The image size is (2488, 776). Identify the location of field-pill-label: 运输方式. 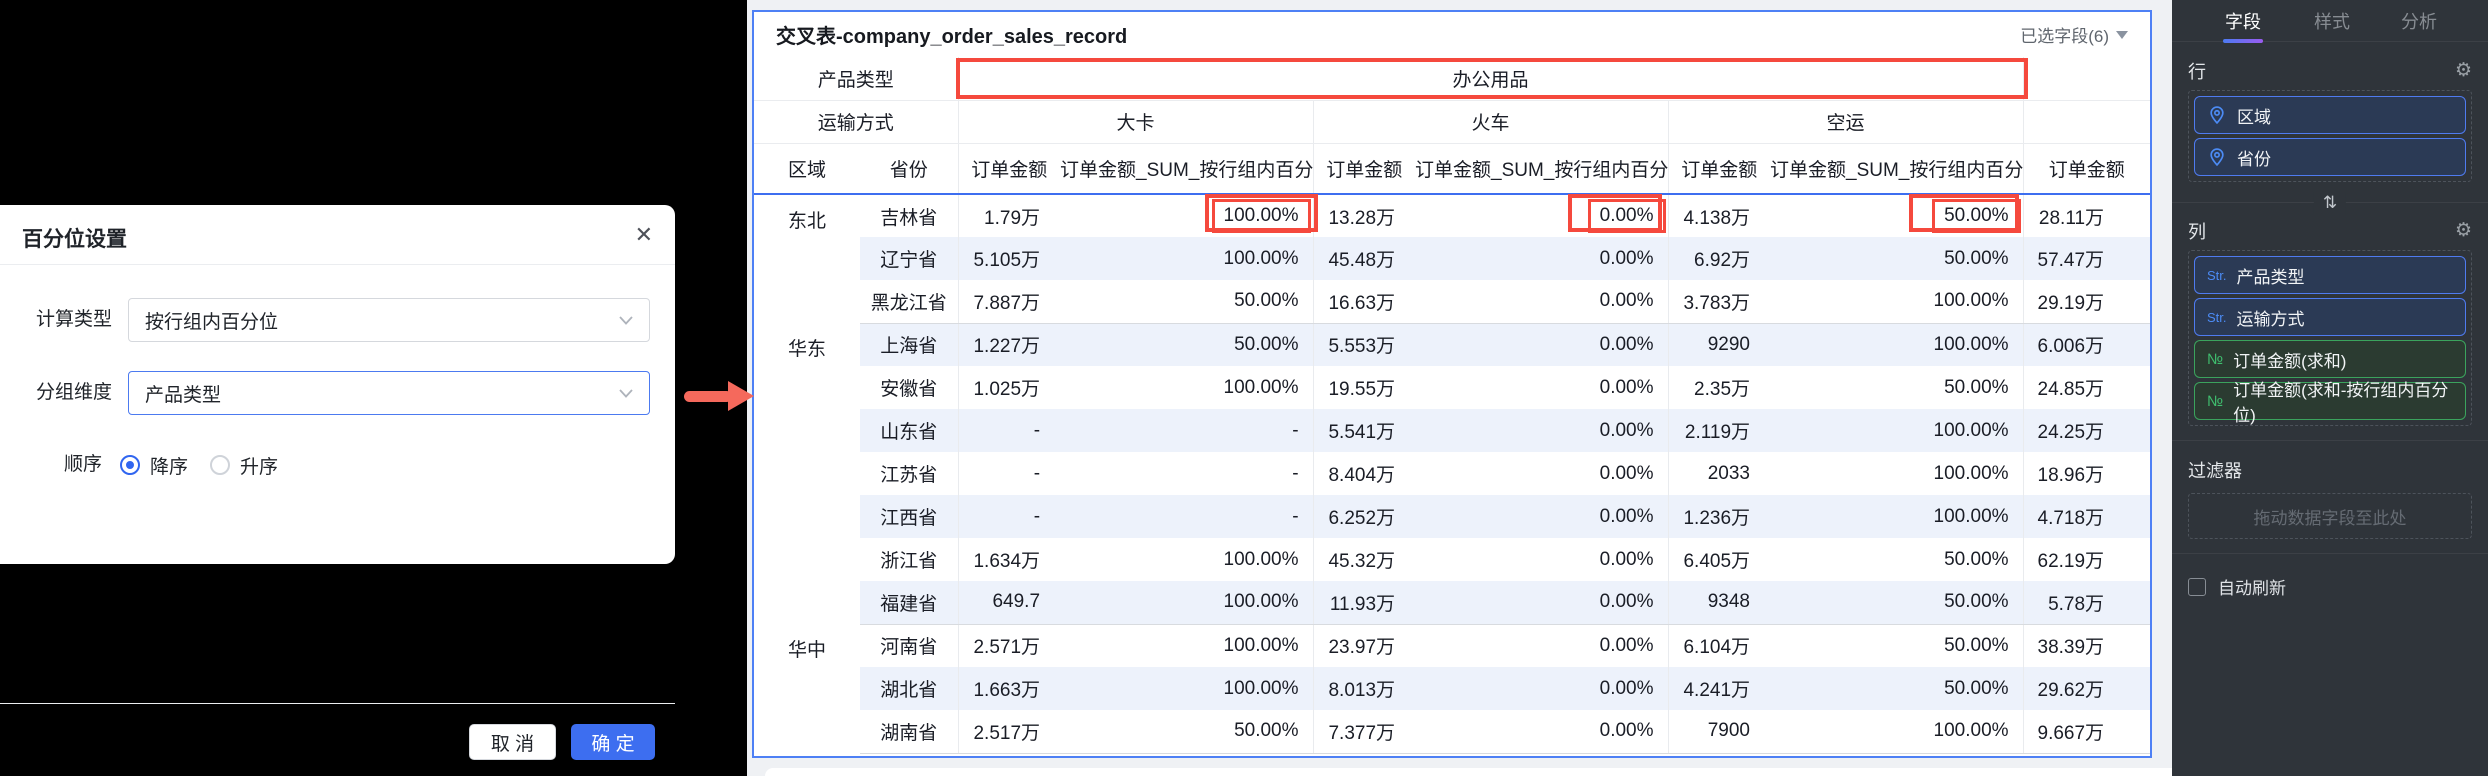
(2270, 319).